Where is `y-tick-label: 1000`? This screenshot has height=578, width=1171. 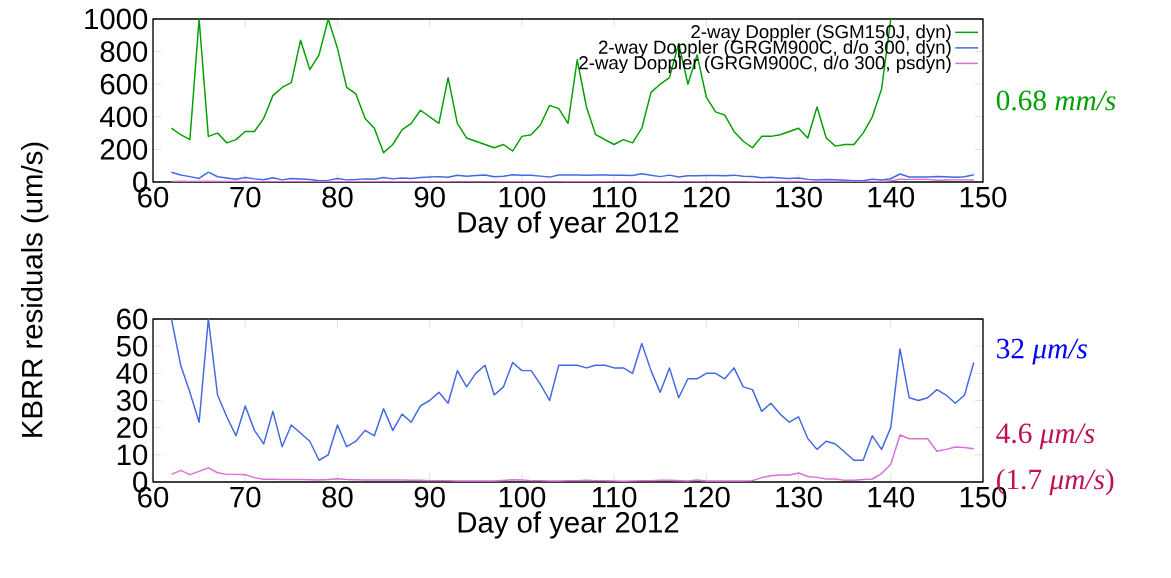
y-tick-label: 1000 is located at coordinates (116, 19).